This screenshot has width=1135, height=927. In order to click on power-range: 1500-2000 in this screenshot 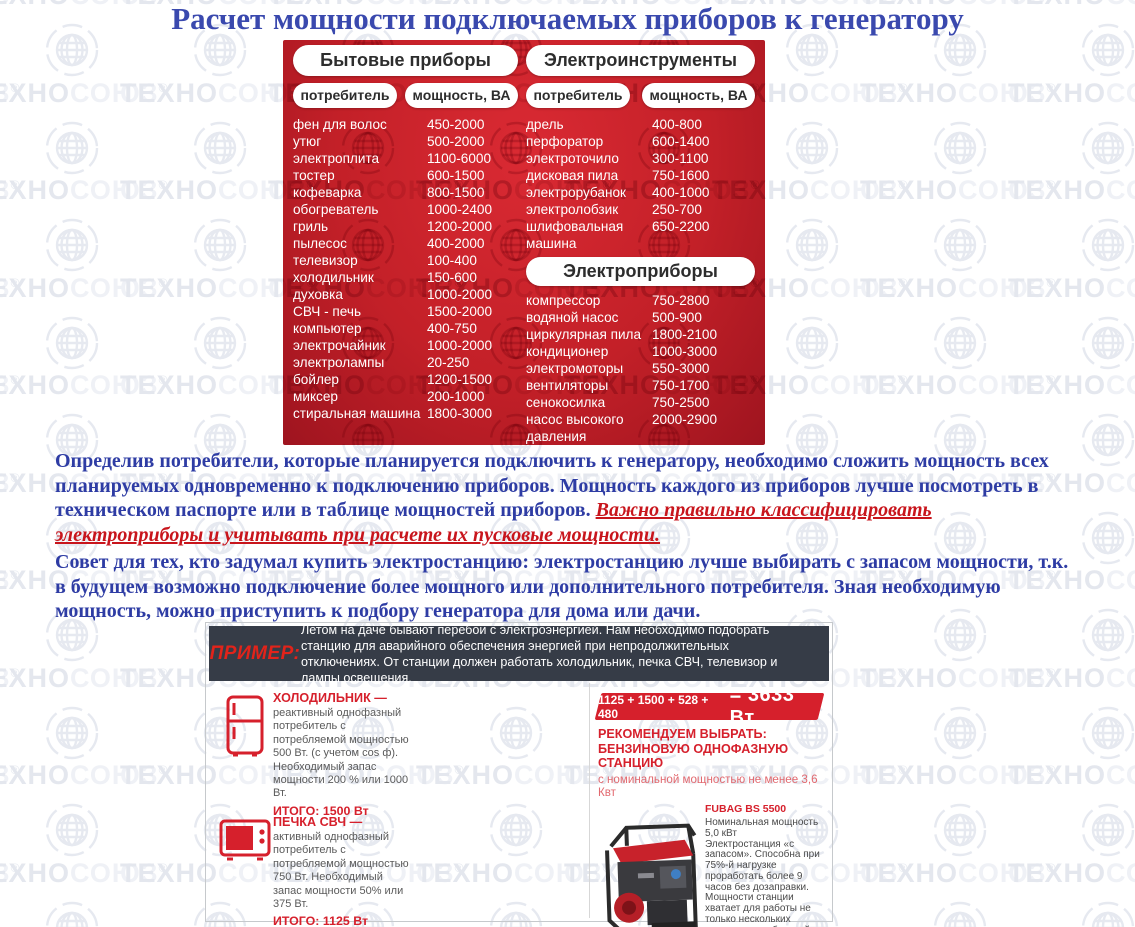, I will do `click(460, 311)`.